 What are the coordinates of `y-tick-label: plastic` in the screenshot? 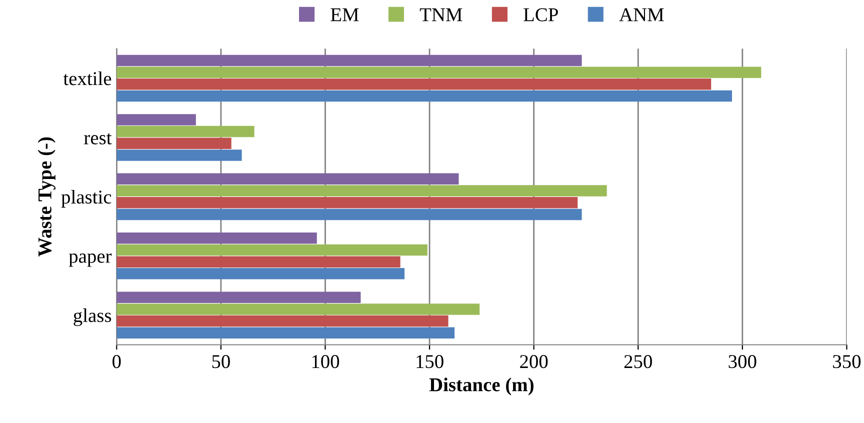 It's located at (86, 199).